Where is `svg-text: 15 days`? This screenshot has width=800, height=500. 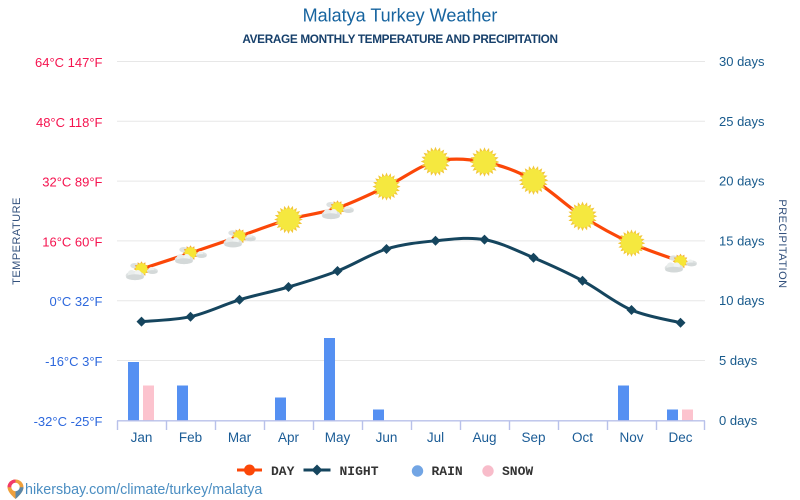 svg-text: 15 days is located at coordinates (742, 240).